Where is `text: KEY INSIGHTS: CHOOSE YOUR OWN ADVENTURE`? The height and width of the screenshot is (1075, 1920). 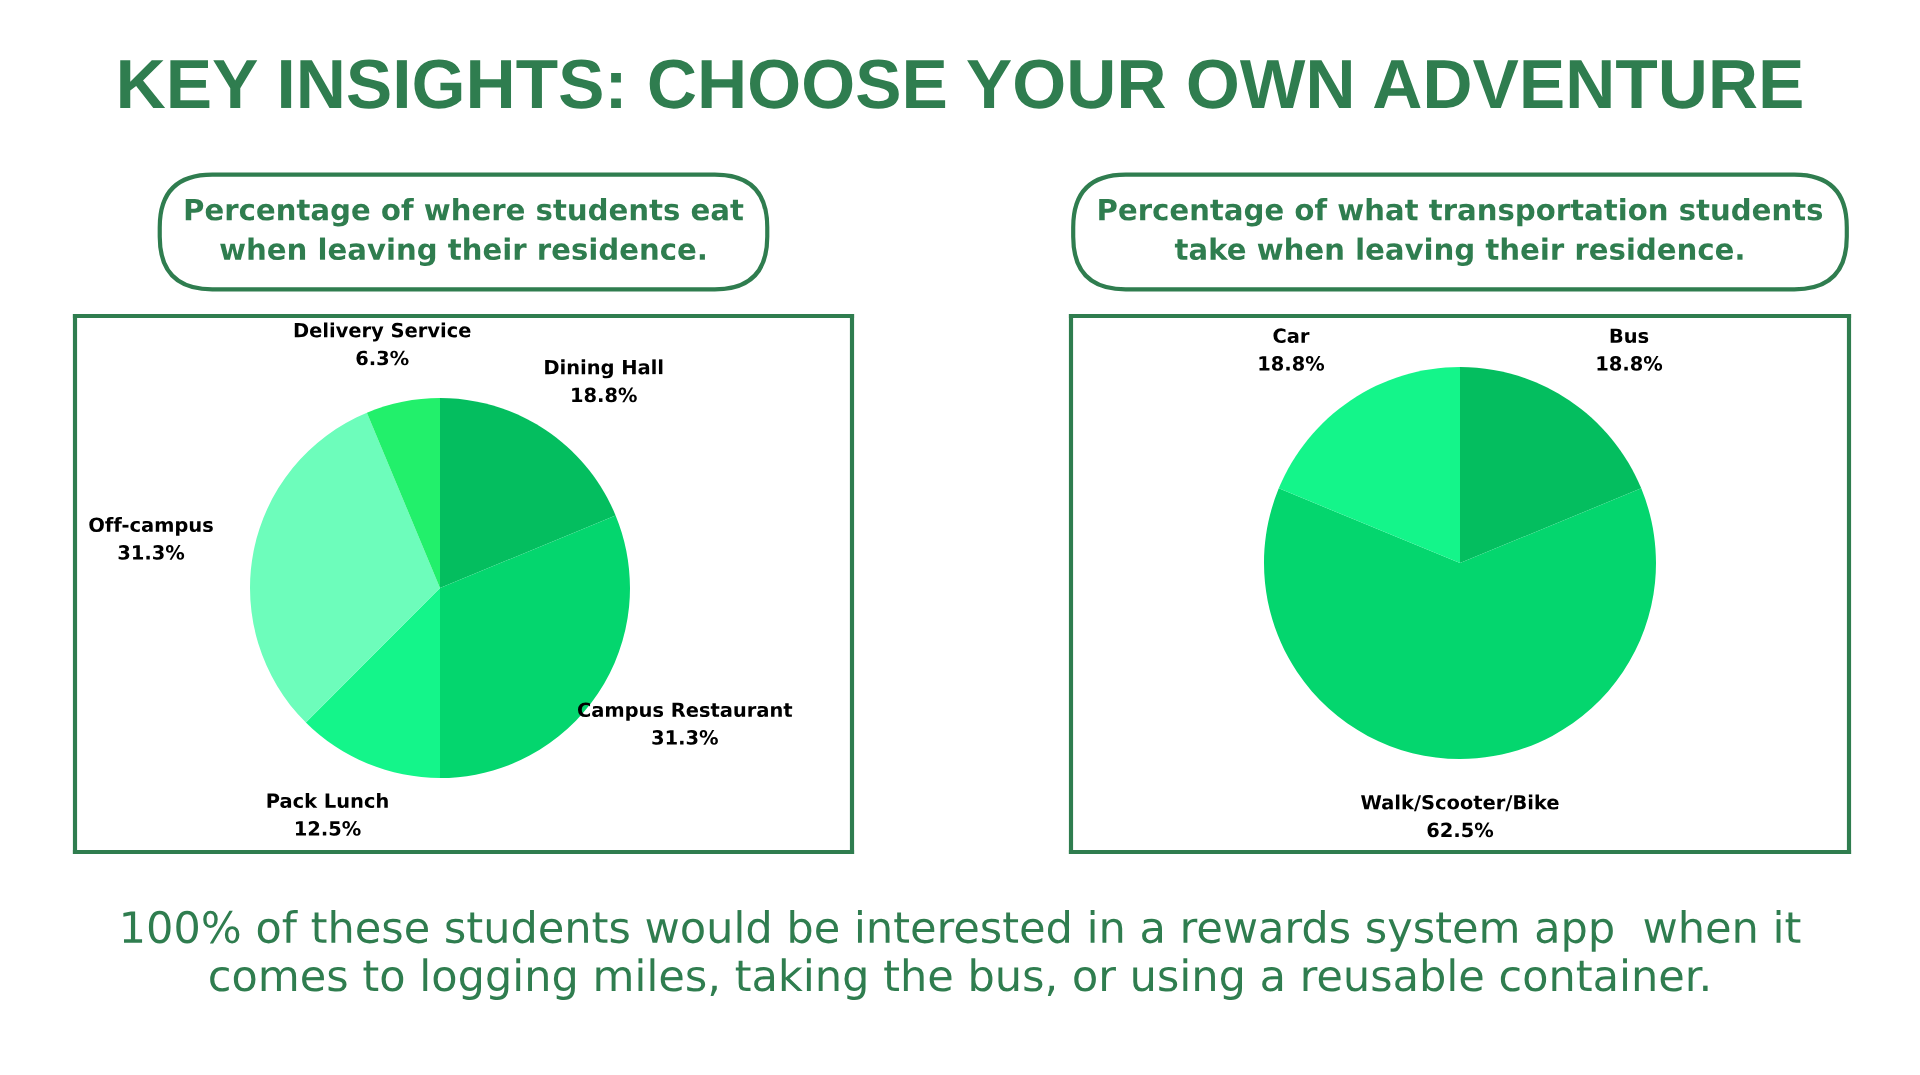
text: KEY INSIGHTS: CHOOSE YOUR OWN ADVENTURE is located at coordinates (961, 84).